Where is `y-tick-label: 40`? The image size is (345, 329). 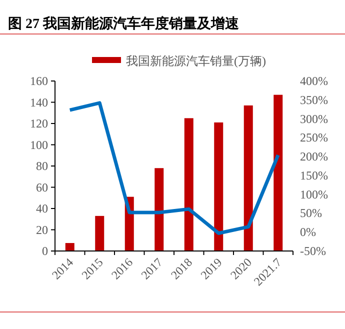
y-tick-label: 40 is located at coordinates (42, 209).